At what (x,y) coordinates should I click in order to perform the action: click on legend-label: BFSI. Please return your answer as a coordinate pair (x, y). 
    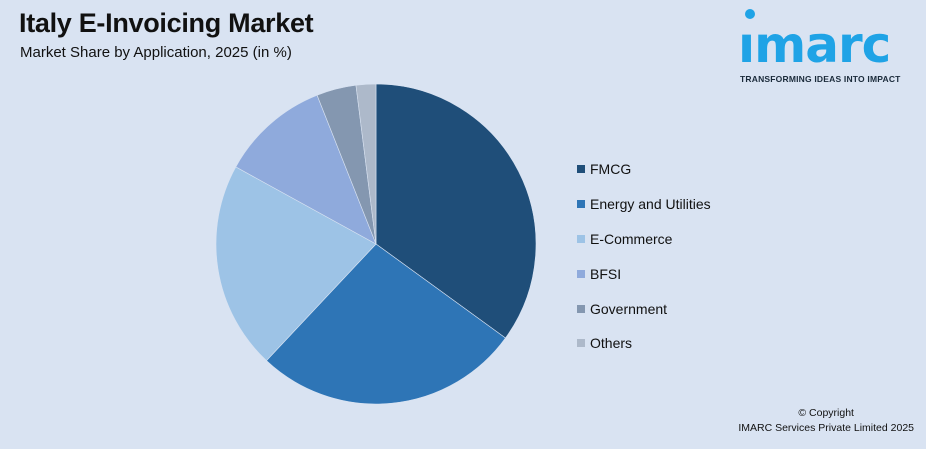
    Looking at the image, I should click on (606, 273).